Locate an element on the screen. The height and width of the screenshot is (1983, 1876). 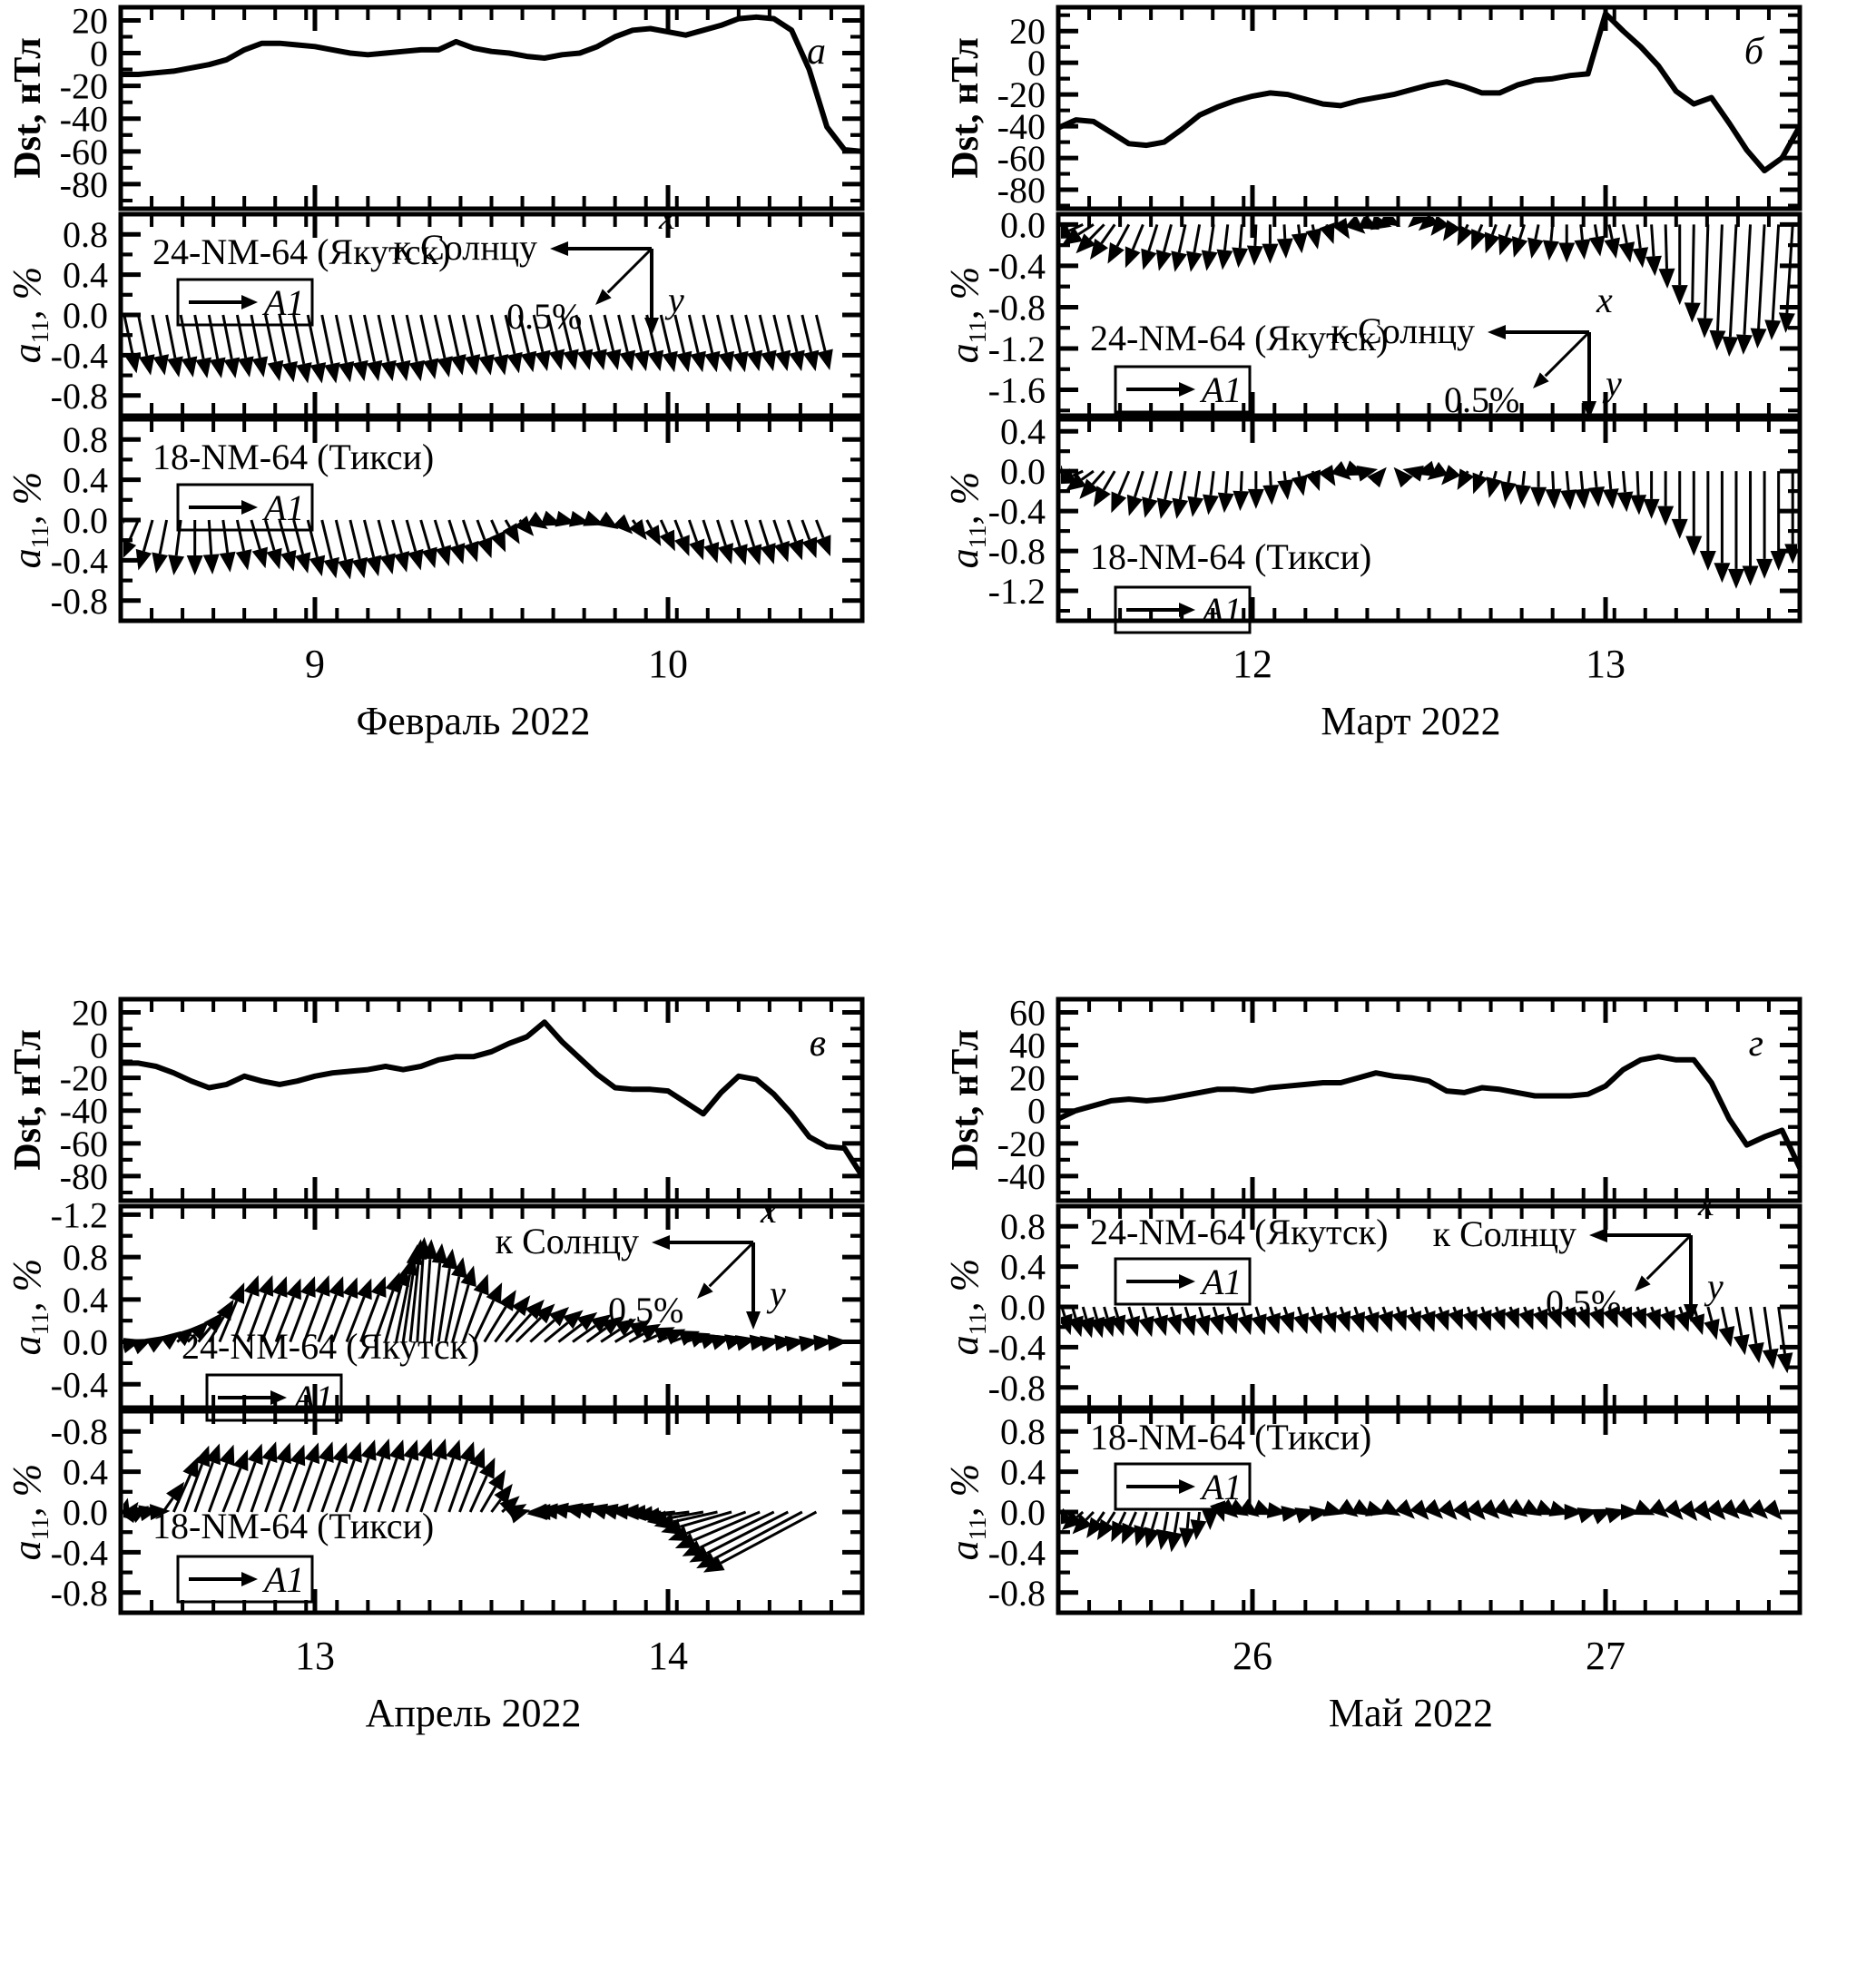
y-tick-label: -80 is located at coordinates (1022, 191).